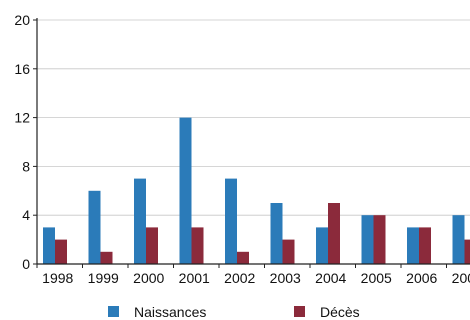 Image resolution: width=470 pixels, height=320 pixels. What do you see at coordinates (152, 245) in the screenshot?
I see `bar-deces-2000` at bounding box center [152, 245].